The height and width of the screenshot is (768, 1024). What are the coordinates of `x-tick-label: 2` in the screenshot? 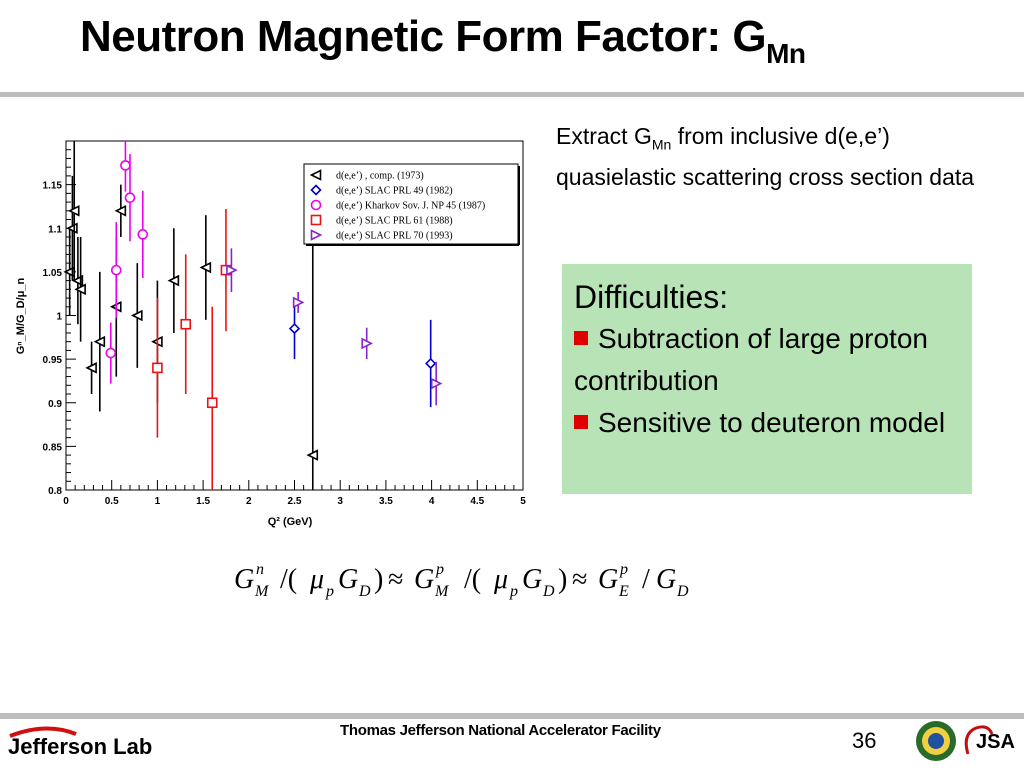 It's located at (249, 501).